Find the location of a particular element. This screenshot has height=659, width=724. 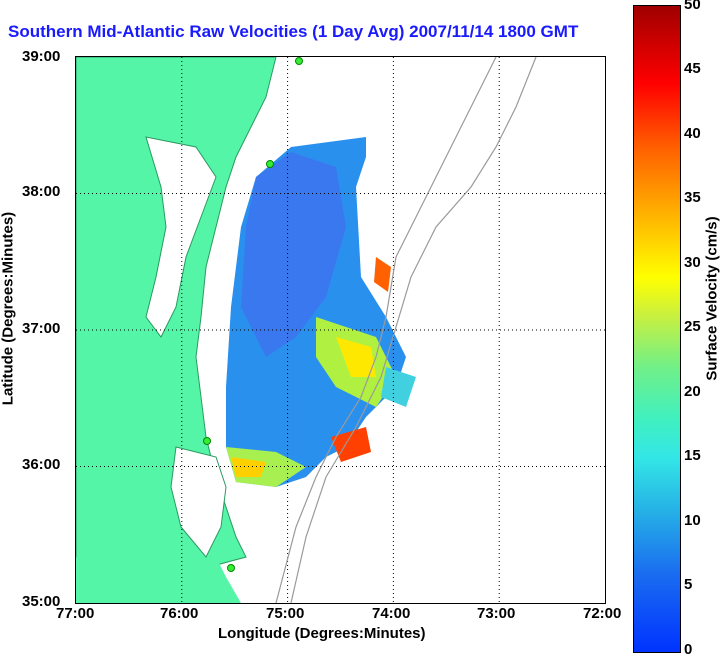

cb-tick-40: 40 is located at coordinates (692, 133).